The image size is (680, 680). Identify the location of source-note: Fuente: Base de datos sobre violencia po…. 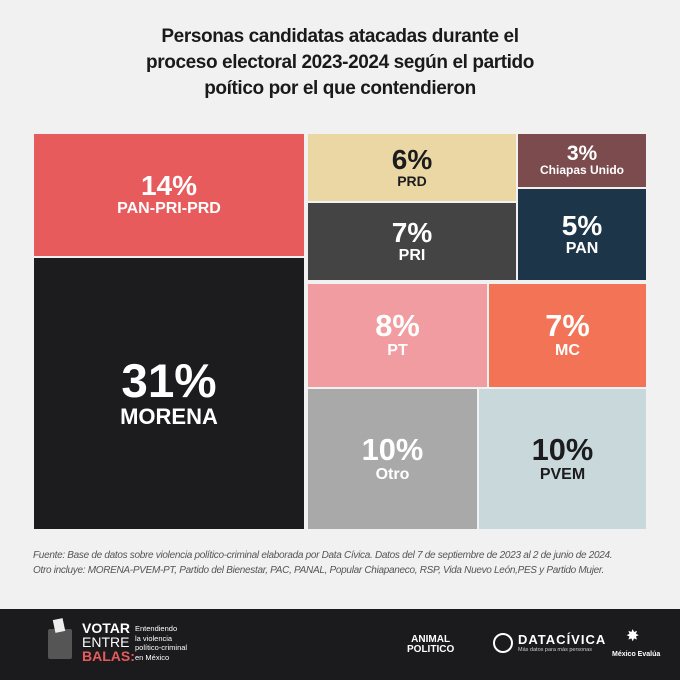
(323, 555).